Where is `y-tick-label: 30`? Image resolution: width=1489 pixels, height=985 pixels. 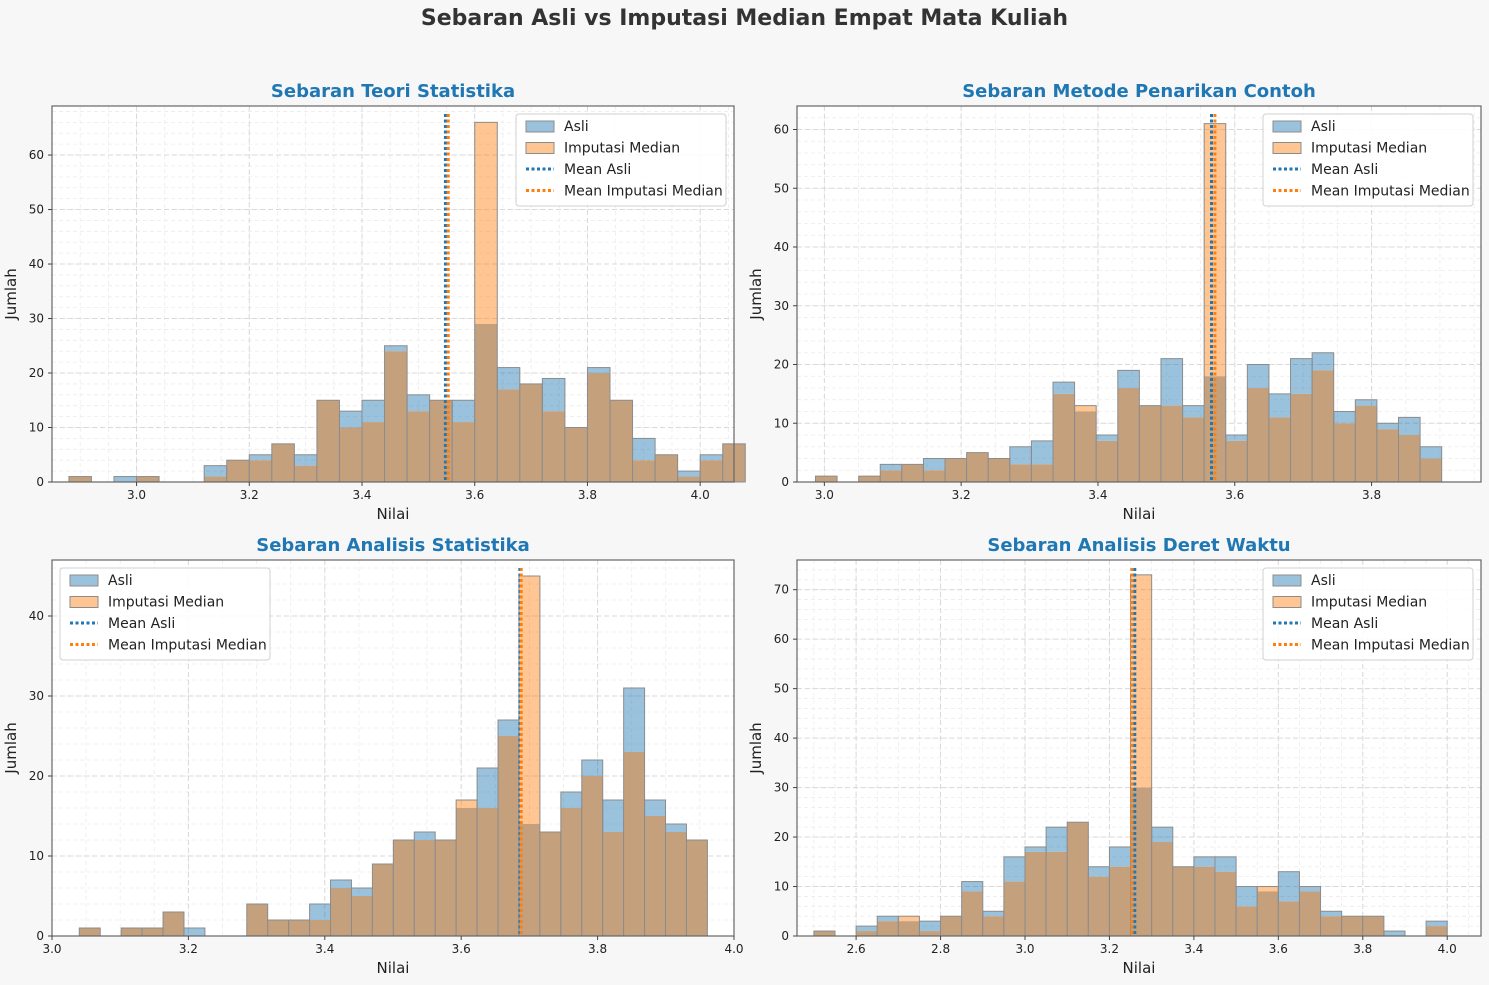
y-tick-label: 30 is located at coordinates (781, 306).